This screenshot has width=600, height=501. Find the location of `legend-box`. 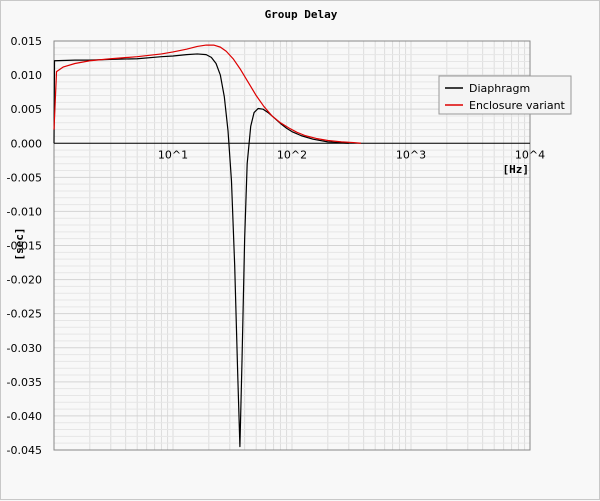

legend-box is located at coordinates (505, 95).